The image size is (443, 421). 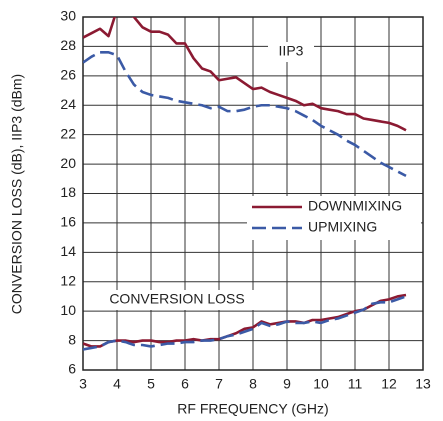 I want to click on x-axis-label: RF FREQUENCY (GHz), so click(x=252, y=409).